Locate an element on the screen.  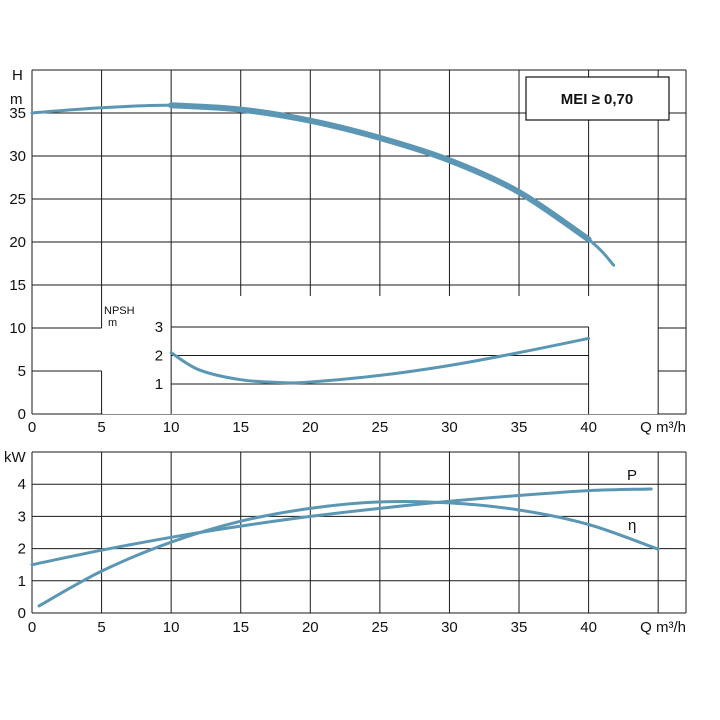
head-curve-tolerance-band is located at coordinates (380, 172).